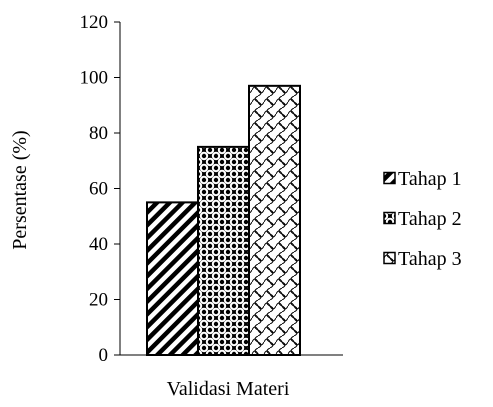 The width and height of the screenshot is (493, 407). I want to click on y-tick-label: 120, so click(94, 22).